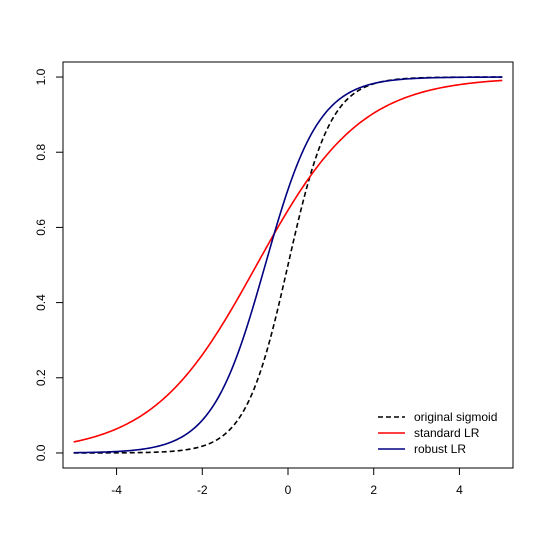  Describe the element at coordinates (455, 417) in the screenshot. I see `legend-label: original sigmoid` at that location.